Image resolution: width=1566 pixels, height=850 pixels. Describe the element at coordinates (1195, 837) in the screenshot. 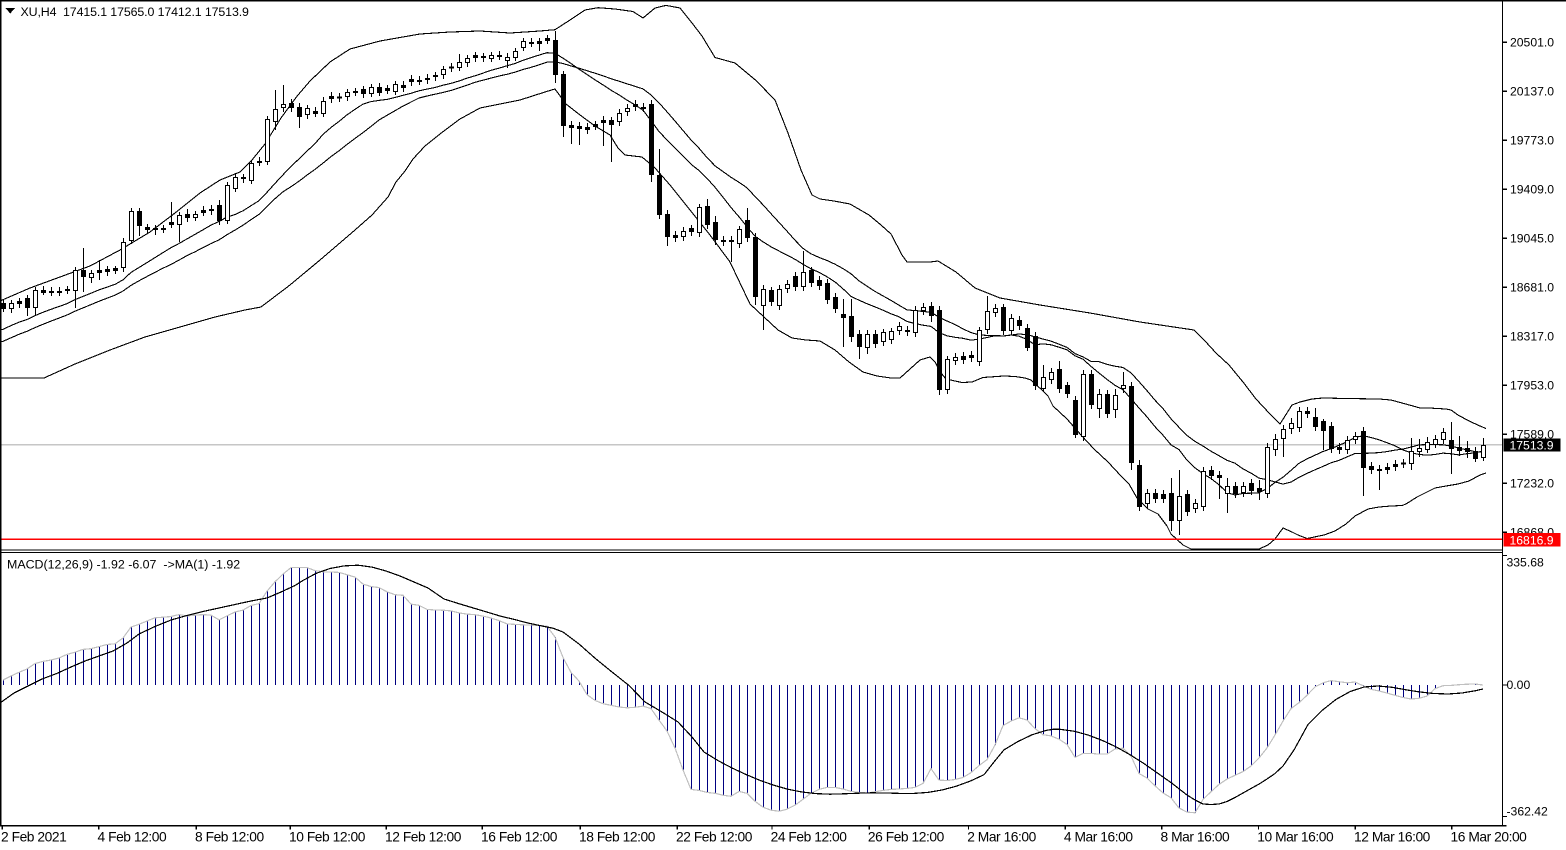

I see `svg-text: 8 Mar 16:00` at that location.